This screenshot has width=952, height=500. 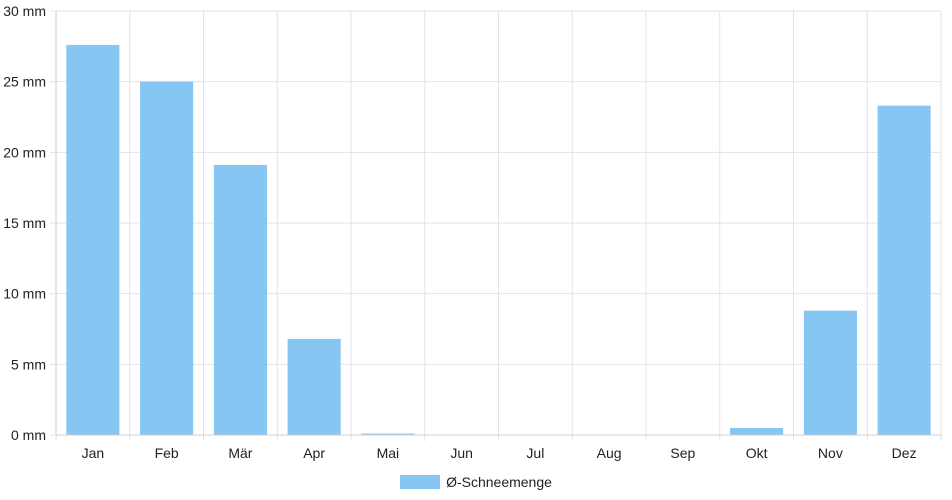 I want to click on x-tick-label: Jul, so click(x=535, y=453).